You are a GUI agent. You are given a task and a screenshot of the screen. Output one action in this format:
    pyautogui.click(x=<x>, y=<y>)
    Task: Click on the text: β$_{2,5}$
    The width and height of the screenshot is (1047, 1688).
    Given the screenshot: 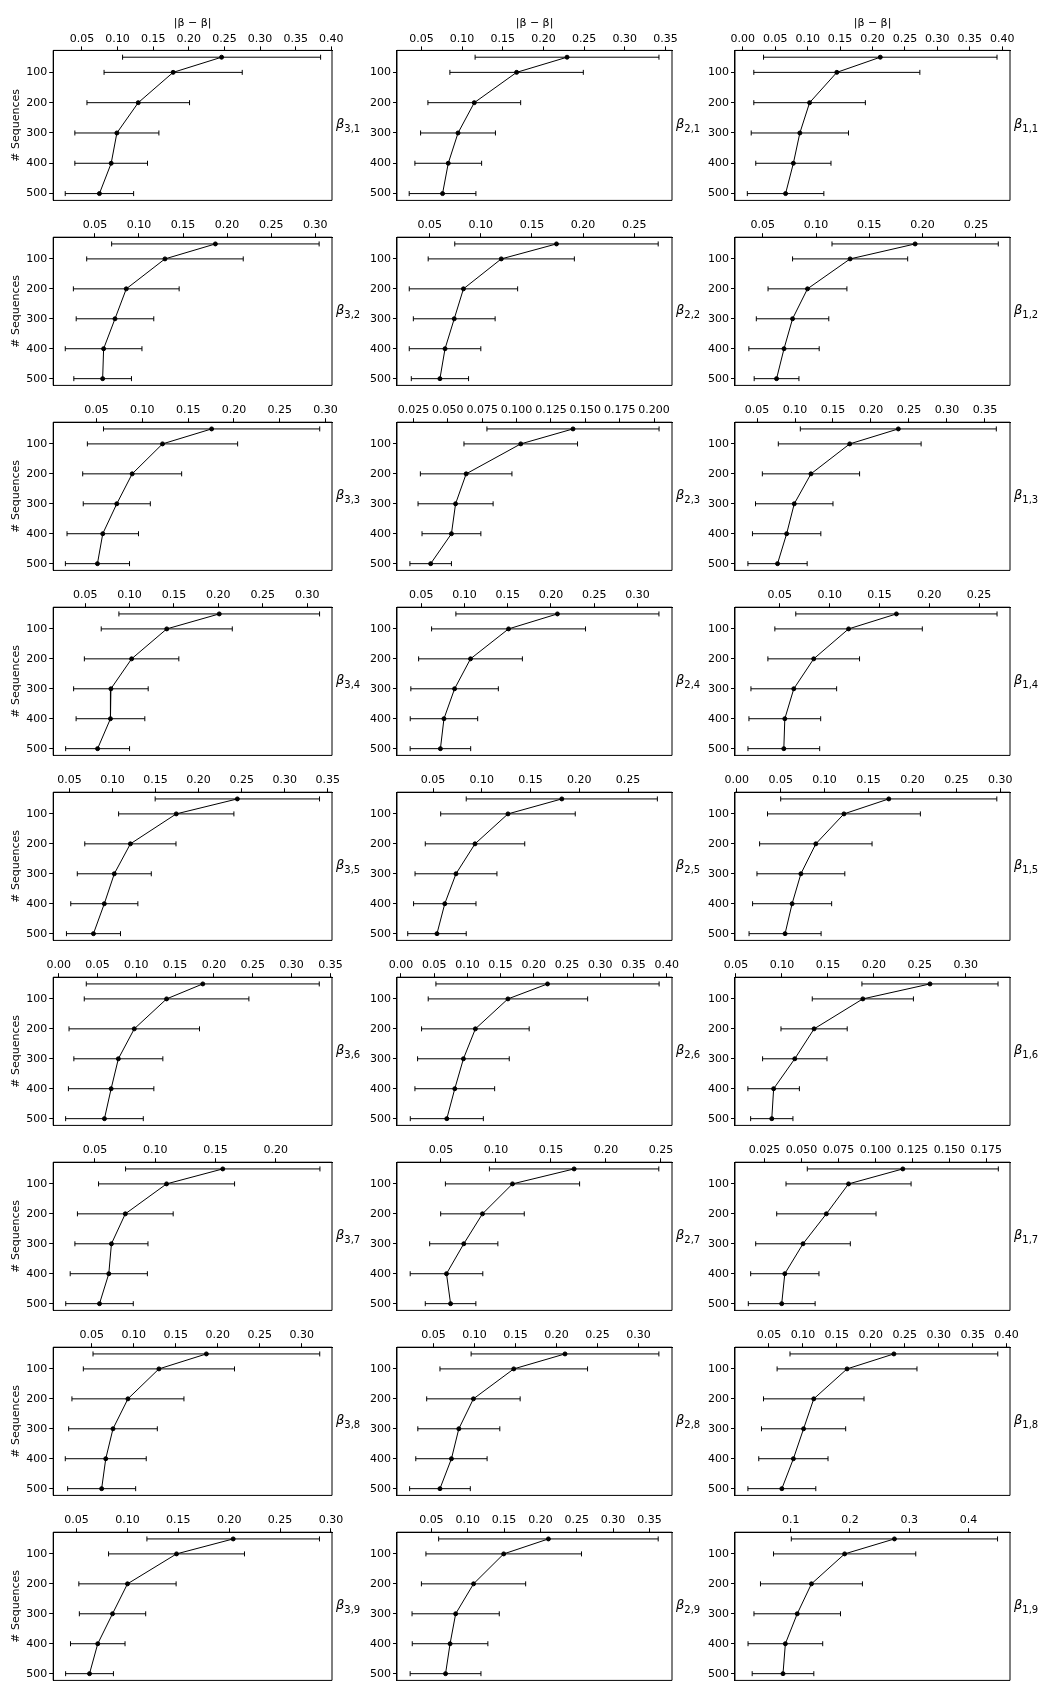 What is the action you would take?
    pyautogui.click(x=688, y=867)
    